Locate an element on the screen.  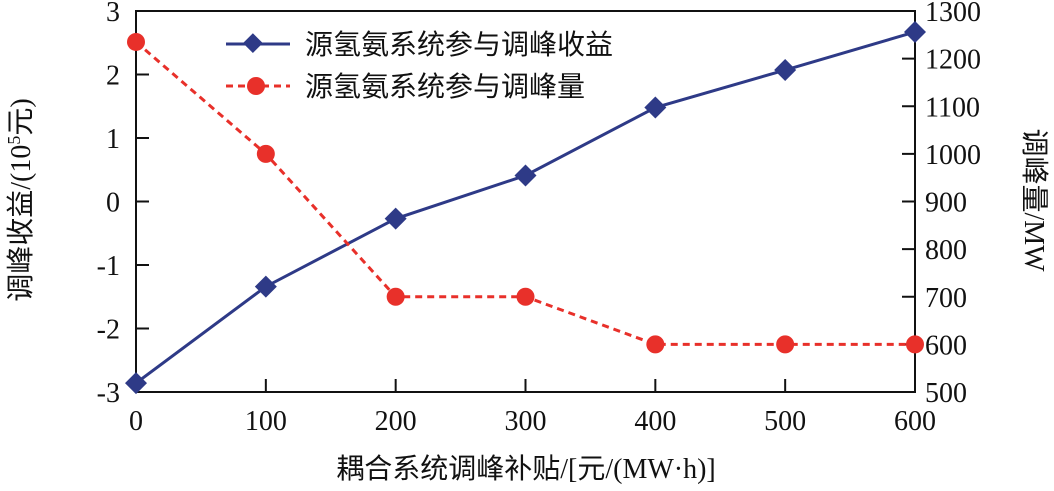
y-left-tick-label: -3 is located at coordinates (108, 393).